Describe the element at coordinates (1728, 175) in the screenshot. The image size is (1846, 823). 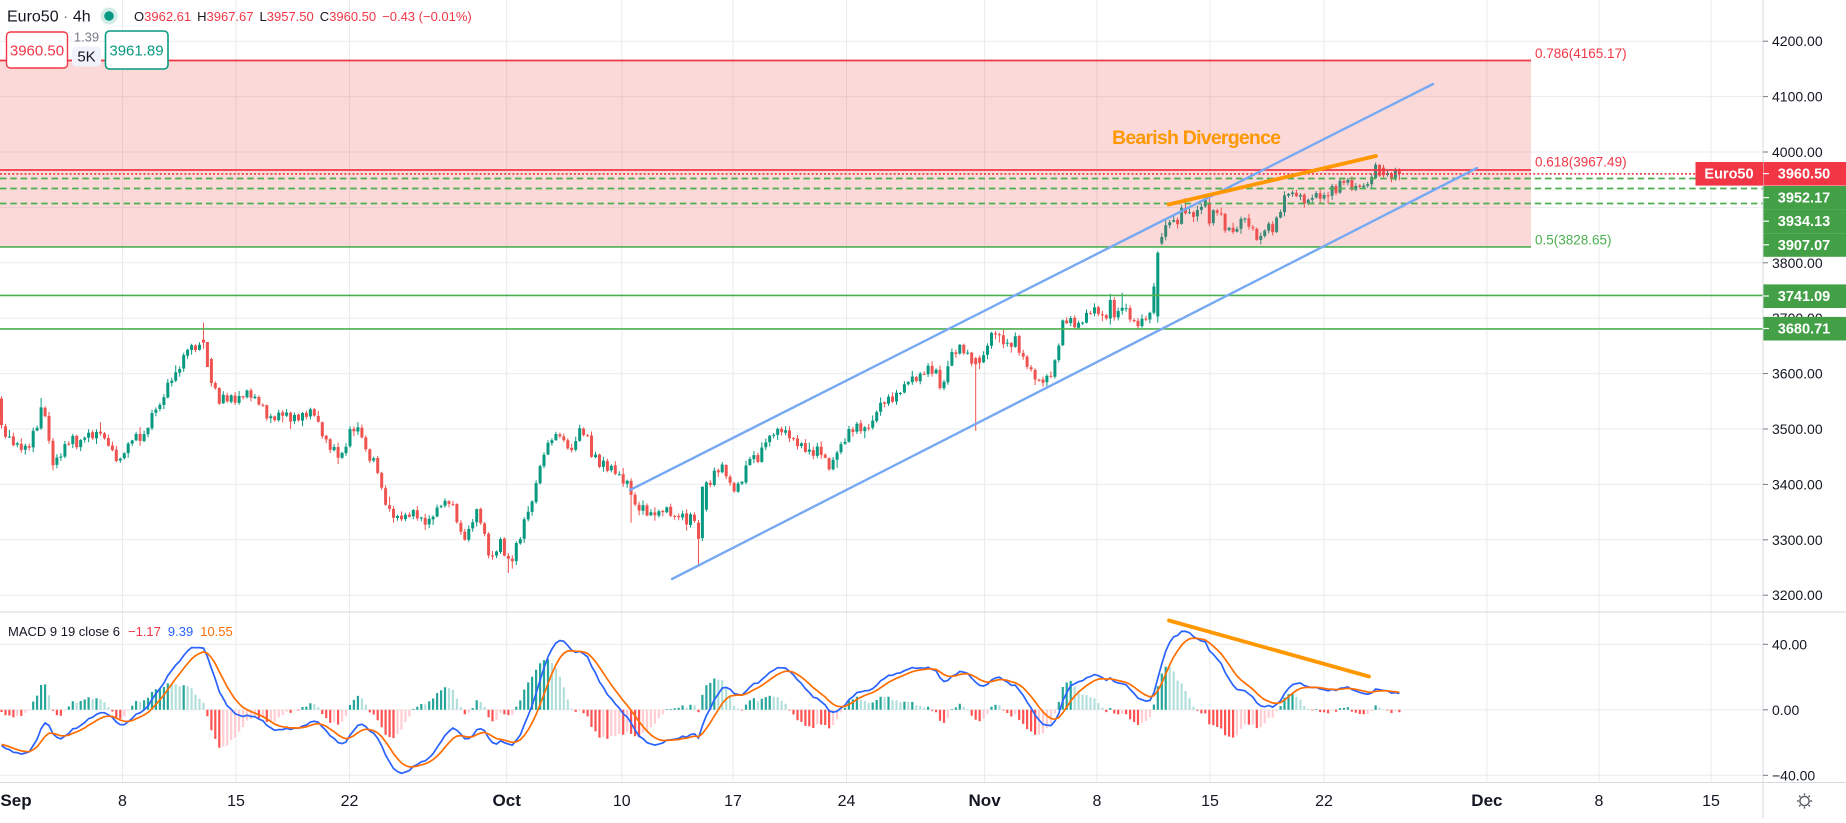
I see `svg-text: Euro50` at that location.